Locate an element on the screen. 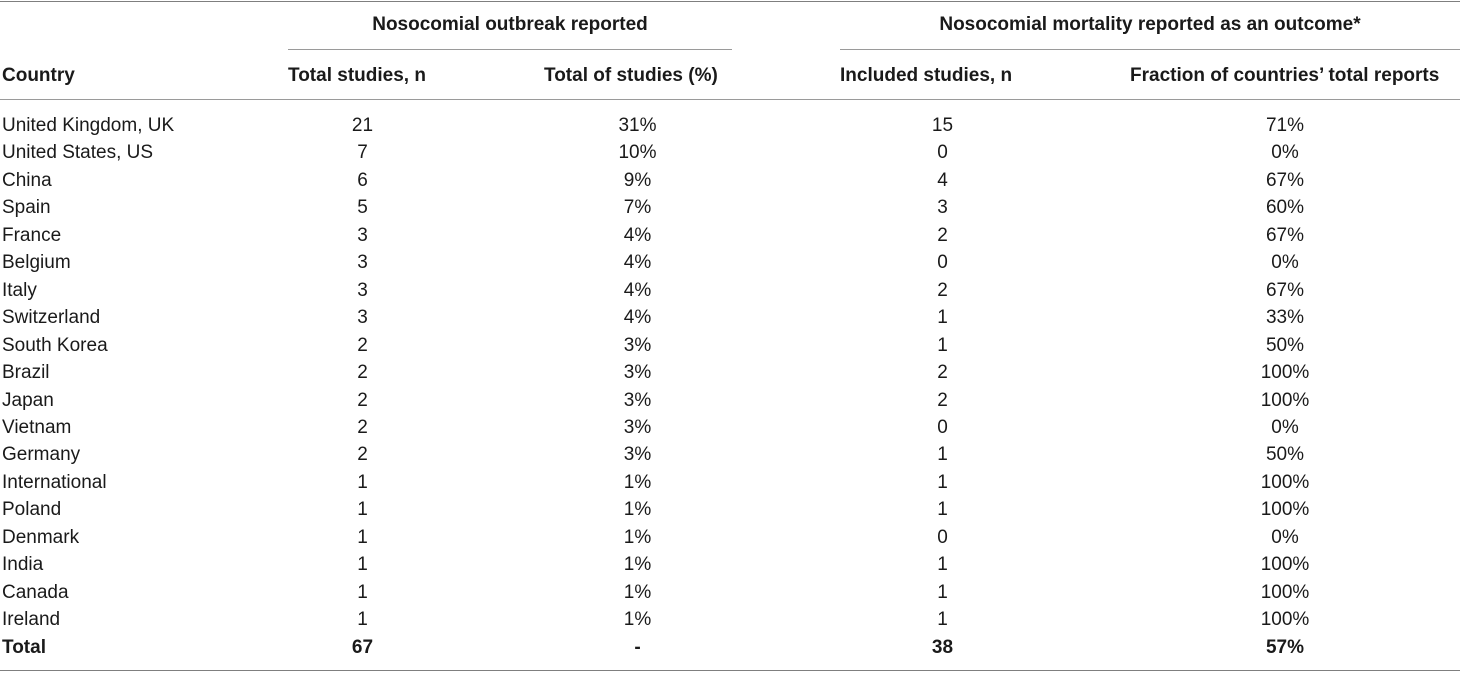  cell-total-studies: 6 is located at coordinates (362, 180).